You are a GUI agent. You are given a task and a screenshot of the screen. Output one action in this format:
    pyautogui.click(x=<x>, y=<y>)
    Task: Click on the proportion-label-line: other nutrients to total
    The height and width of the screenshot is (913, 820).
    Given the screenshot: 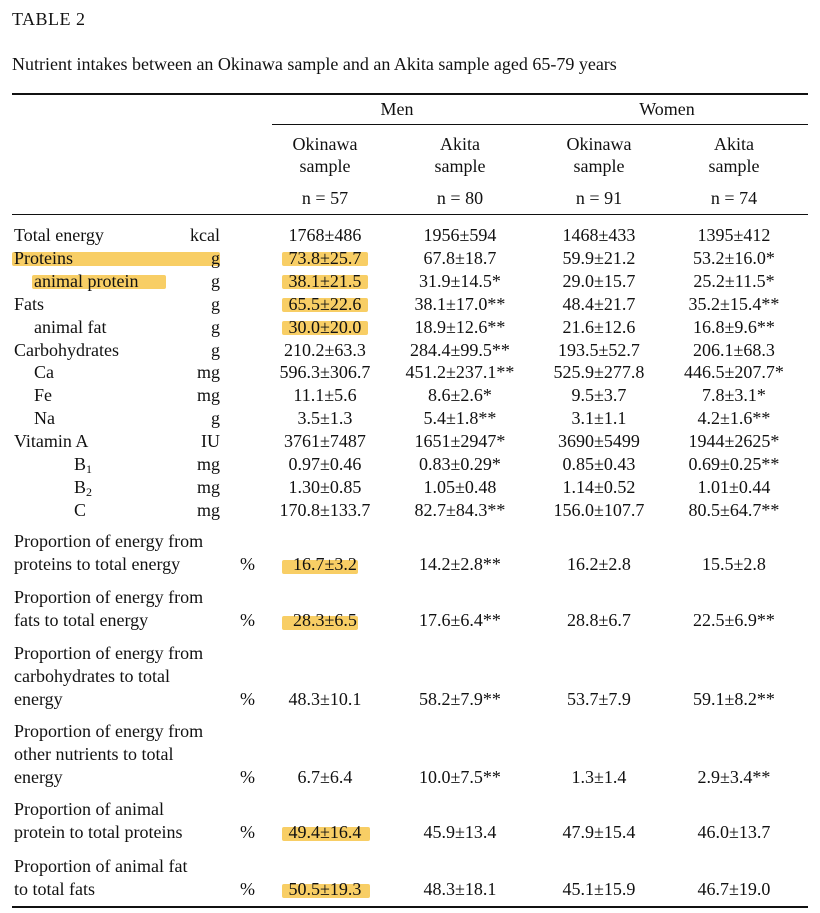 What is the action you would take?
    pyautogui.click(x=94, y=754)
    